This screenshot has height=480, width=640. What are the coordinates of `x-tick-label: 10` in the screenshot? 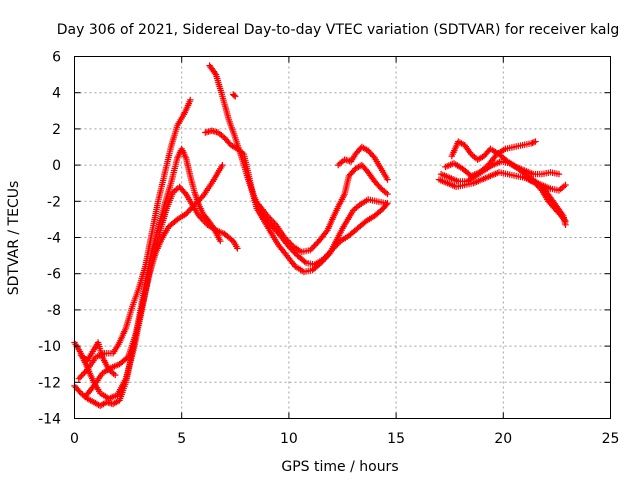 It's located at (289, 439).